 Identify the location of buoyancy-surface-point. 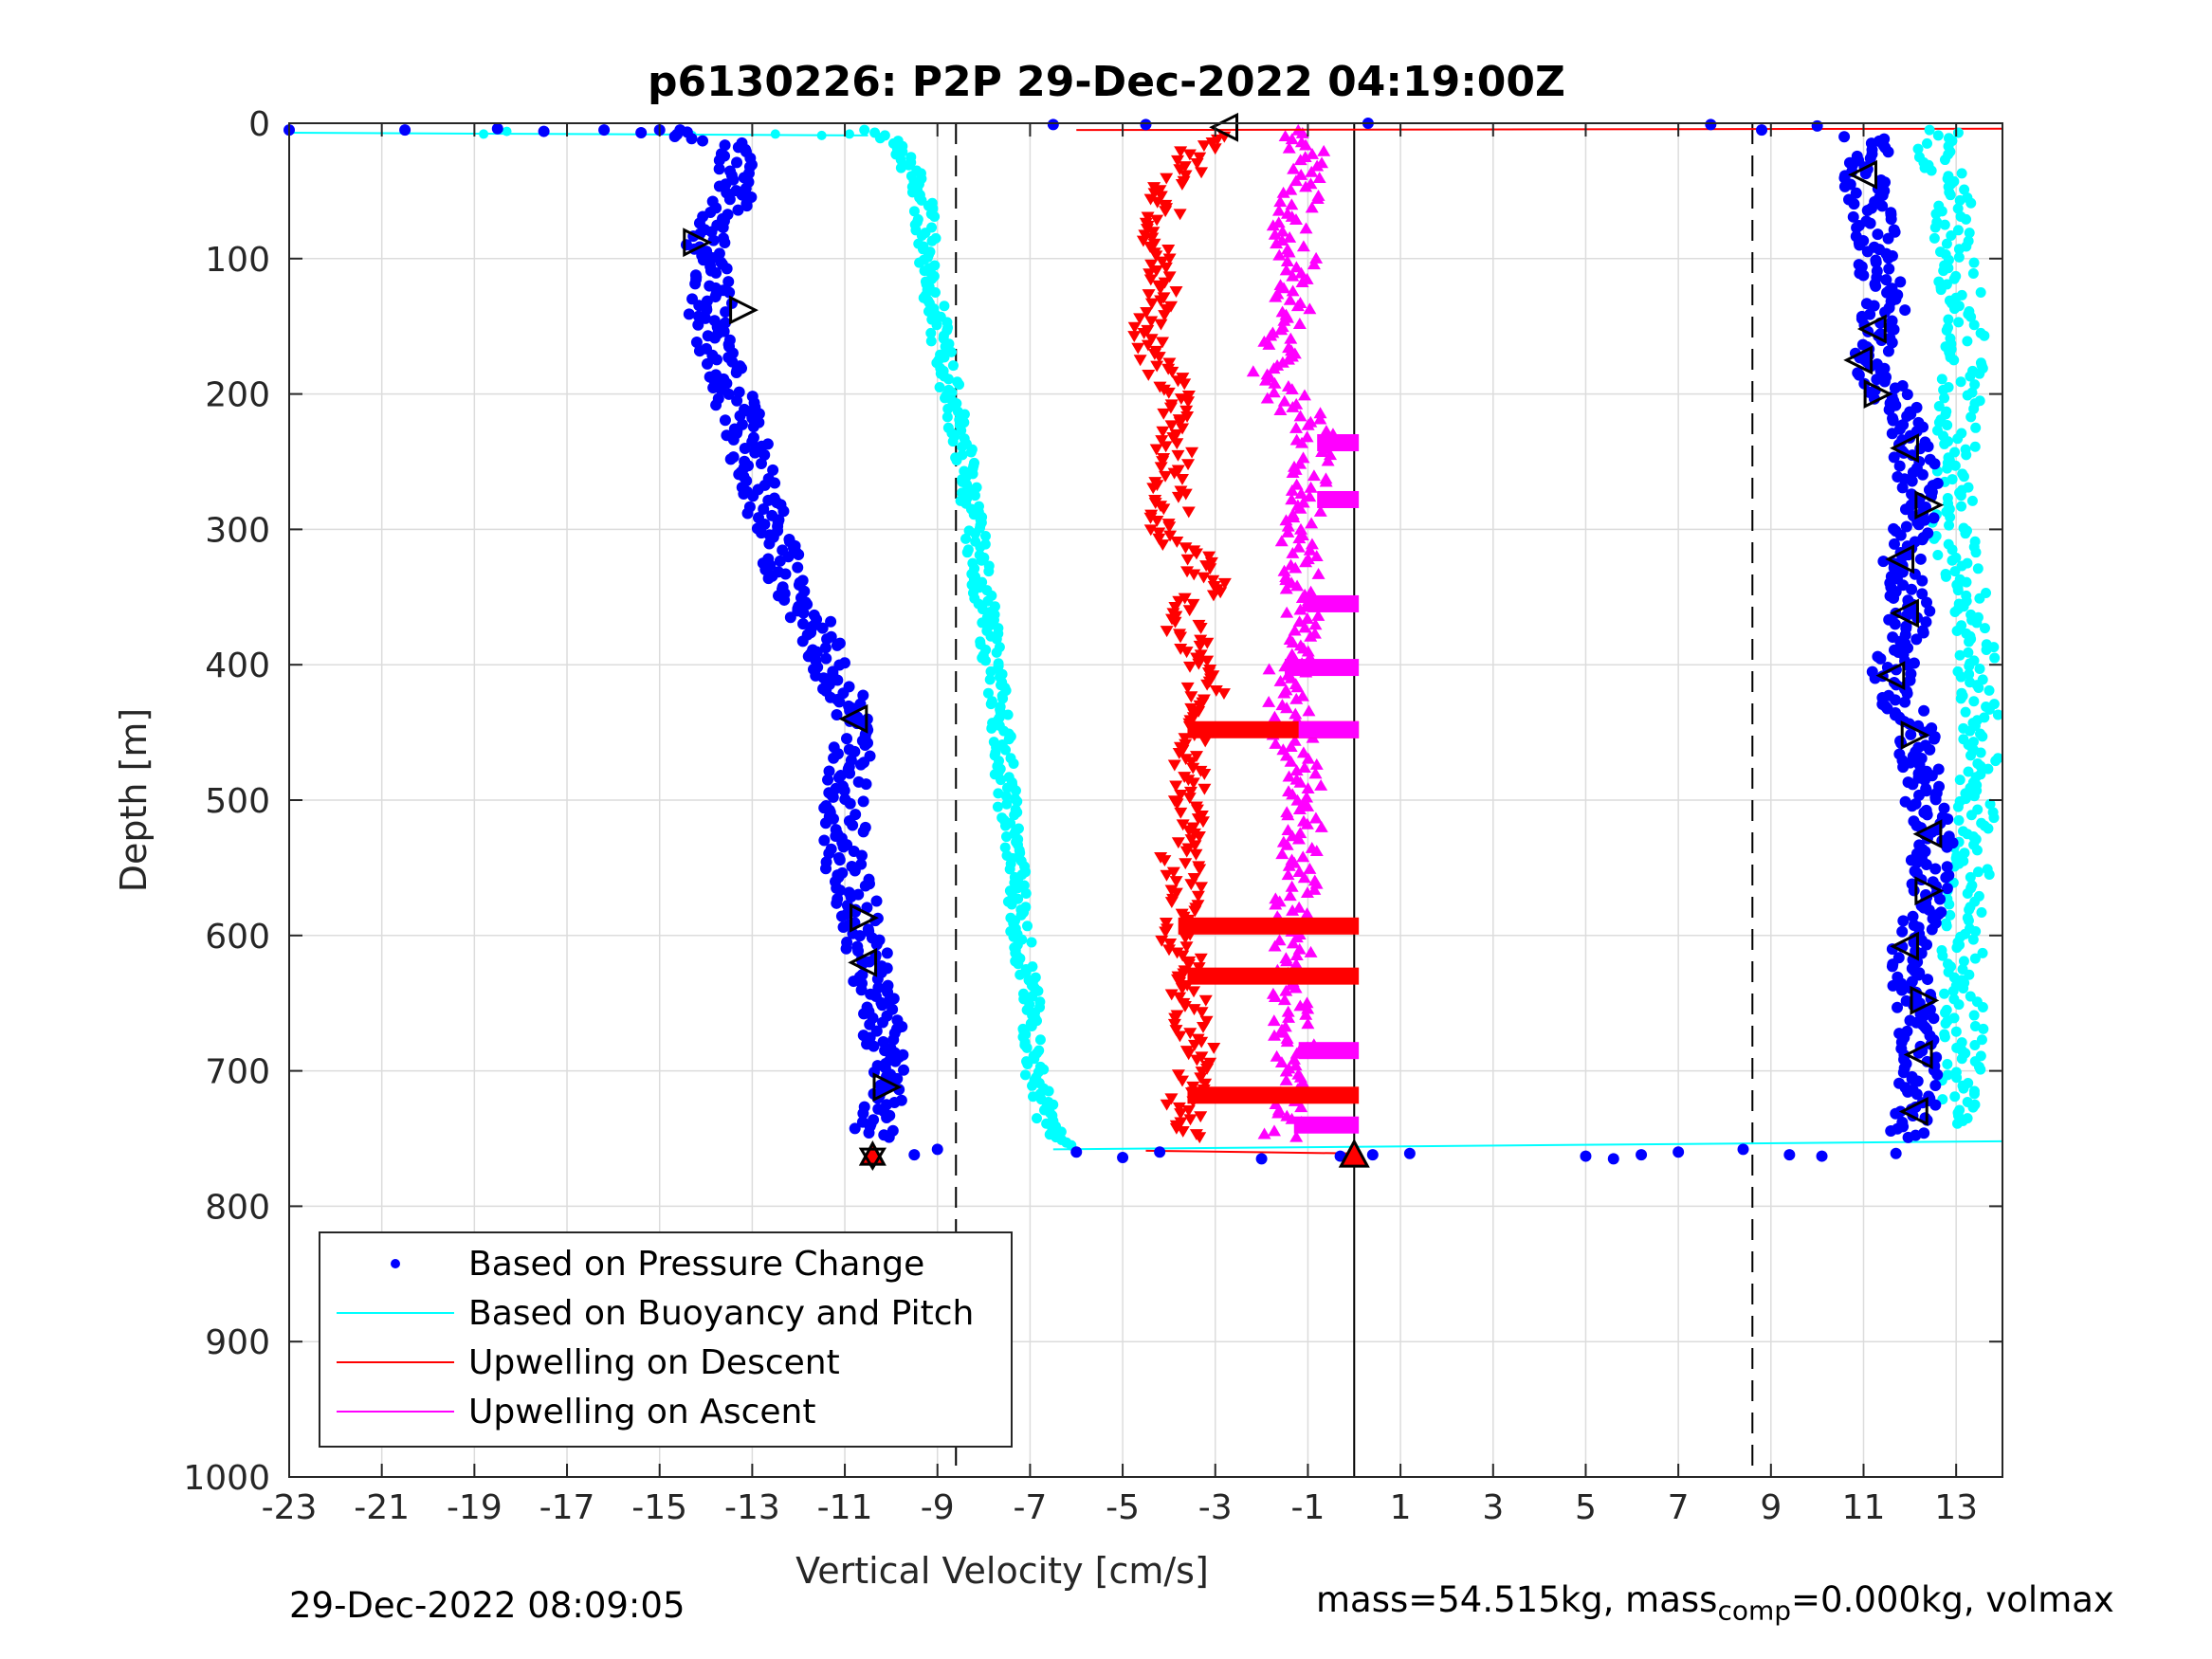
(849, 134).